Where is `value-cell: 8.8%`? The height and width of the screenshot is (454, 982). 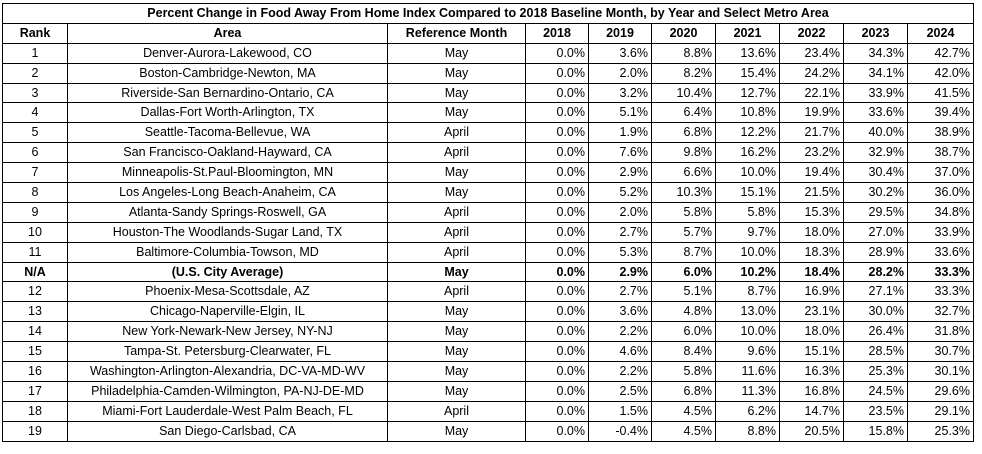
value-cell: 8.8% is located at coordinates (747, 431).